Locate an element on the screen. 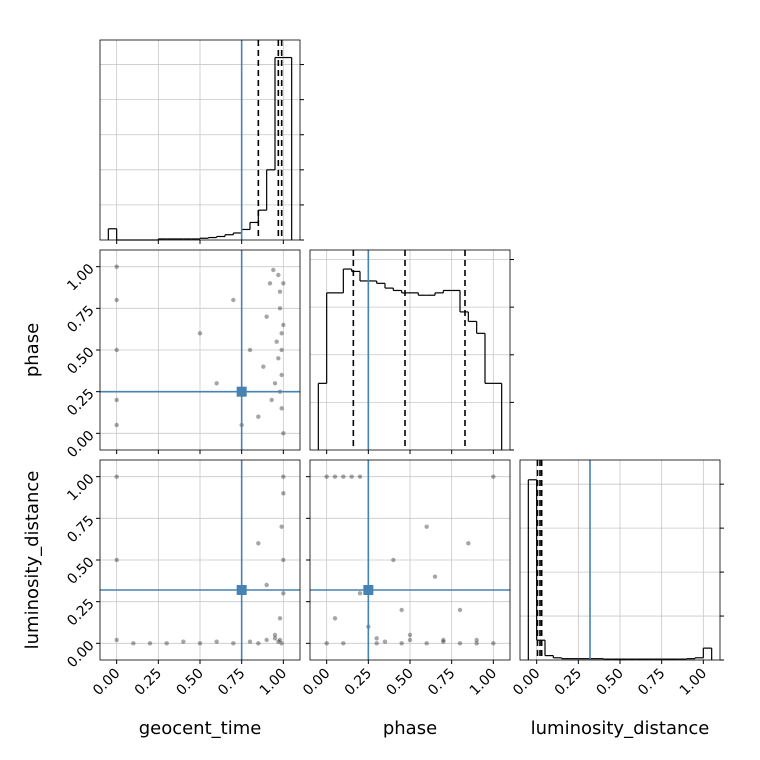 This screenshot has height=760, width=760. y-tick-label: 0.25 is located at coordinates (80, 612).